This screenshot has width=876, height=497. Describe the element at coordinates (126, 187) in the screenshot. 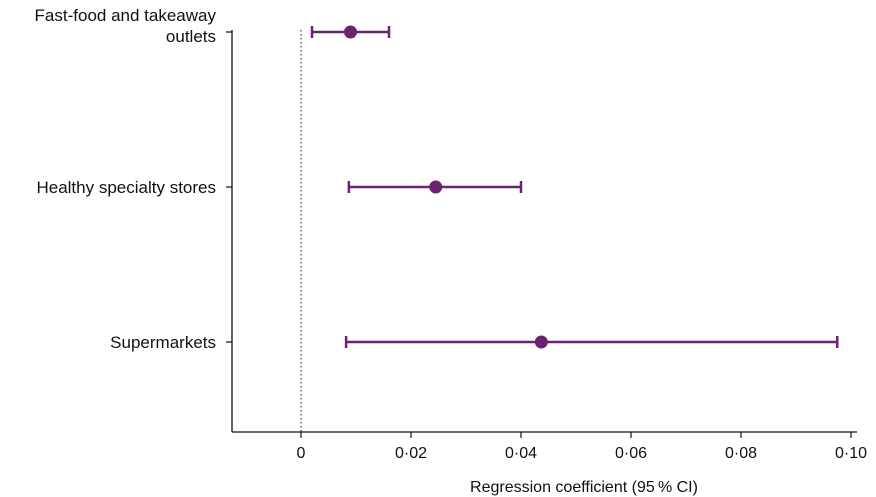

I see `category-label: Healthy specialty stores` at that location.